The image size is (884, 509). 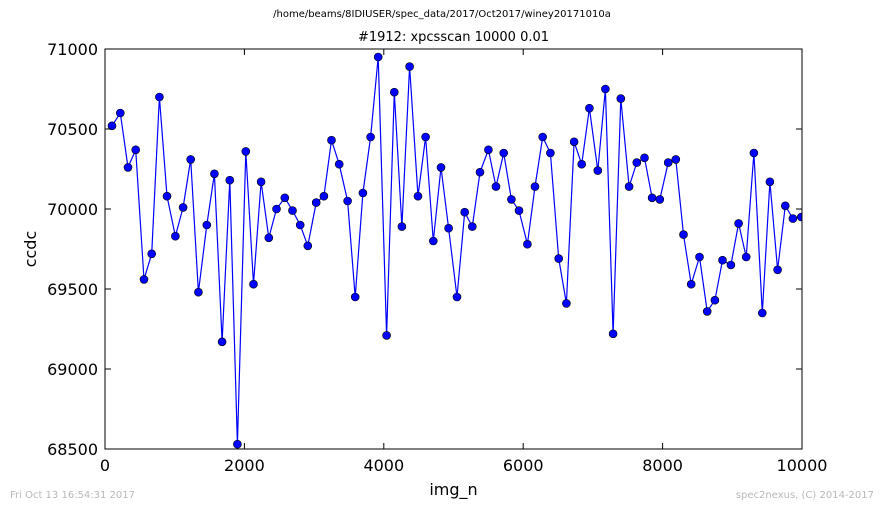 What do you see at coordinates (72, 369) in the screenshot?
I see `y-tick-label: 69000` at bounding box center [72, 369].